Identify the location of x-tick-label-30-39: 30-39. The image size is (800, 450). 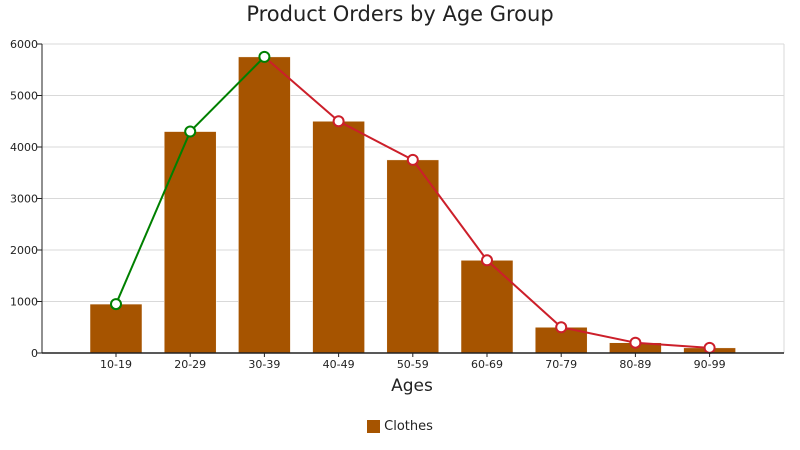
(264, 364).